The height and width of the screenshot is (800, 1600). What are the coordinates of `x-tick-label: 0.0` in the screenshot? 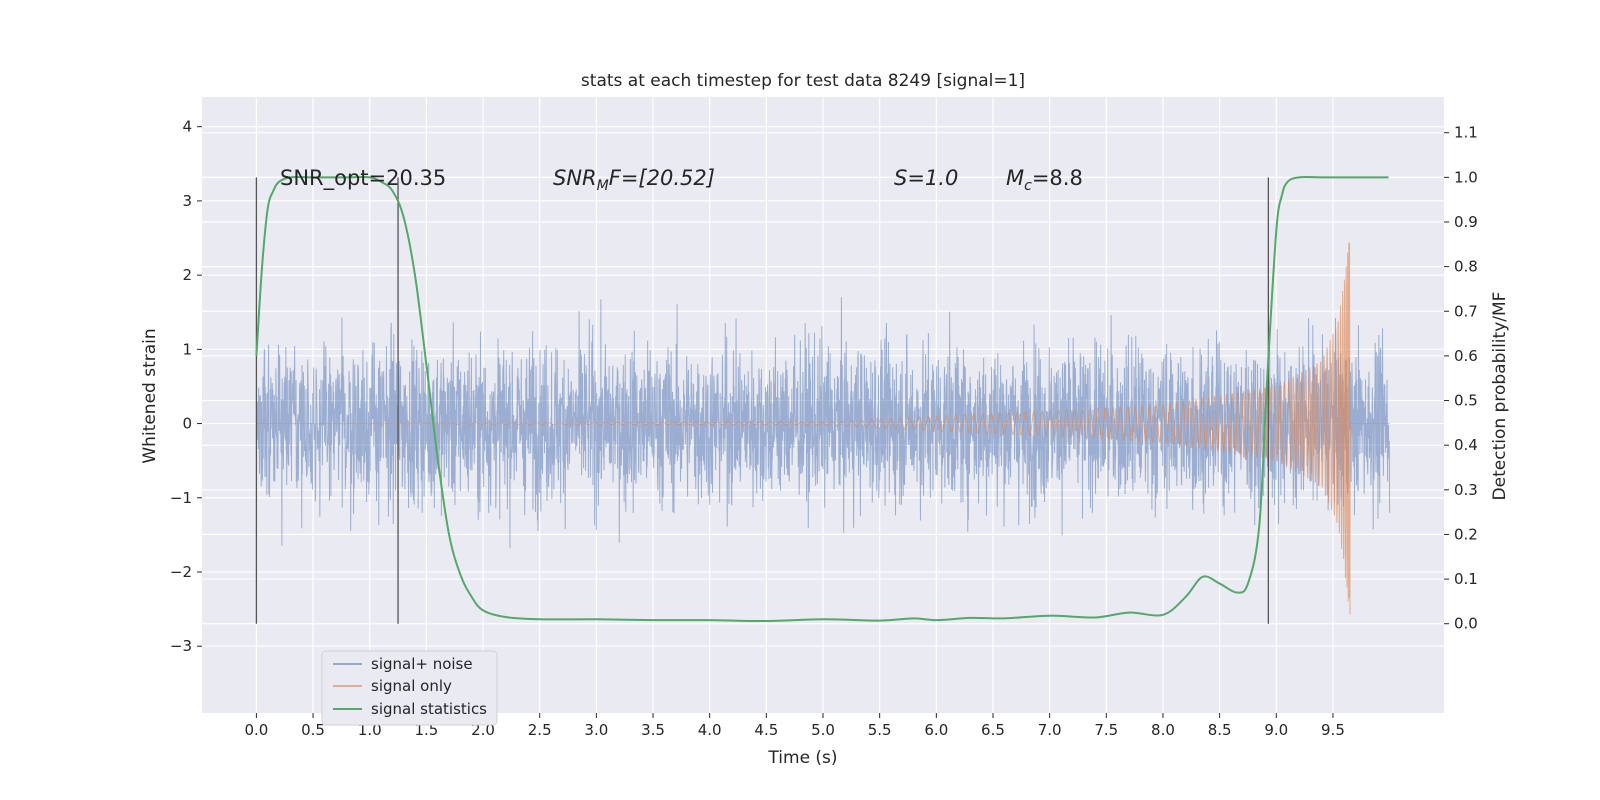 It's located at (256, 730).